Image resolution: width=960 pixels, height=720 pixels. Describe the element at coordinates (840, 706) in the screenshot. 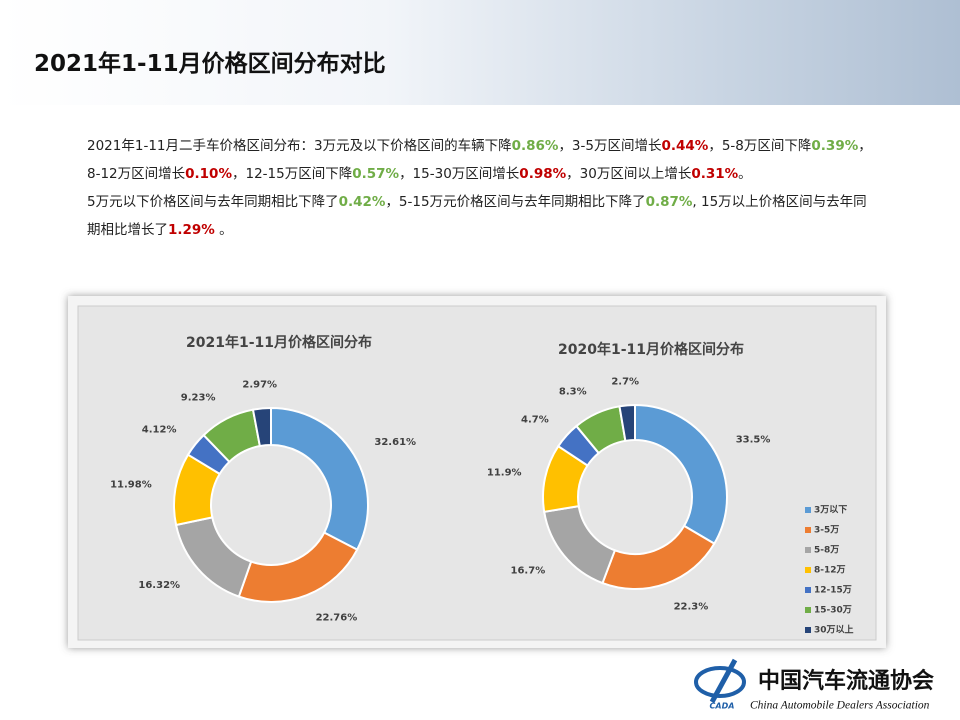

I see `org-name-en: China Automobile Dealers Association` at that location.